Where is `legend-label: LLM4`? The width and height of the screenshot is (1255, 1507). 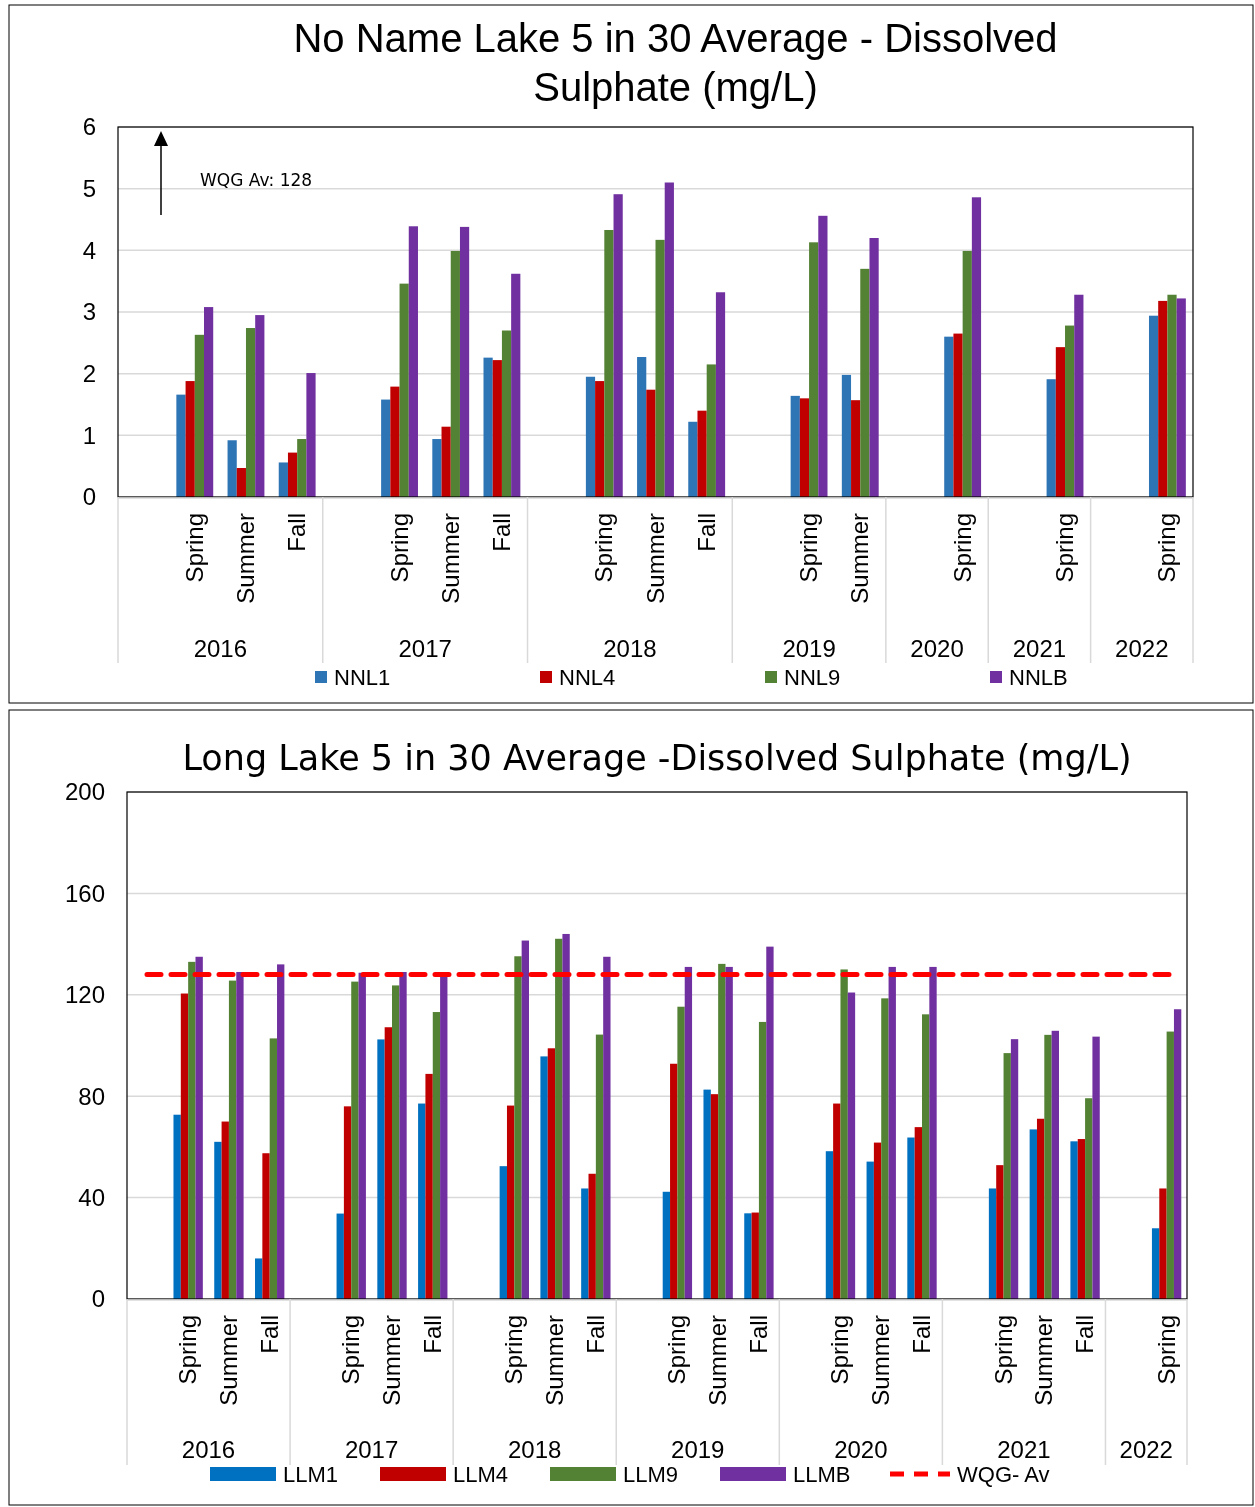 legend-label: LLM4 is located at coordinates (481, 1474).